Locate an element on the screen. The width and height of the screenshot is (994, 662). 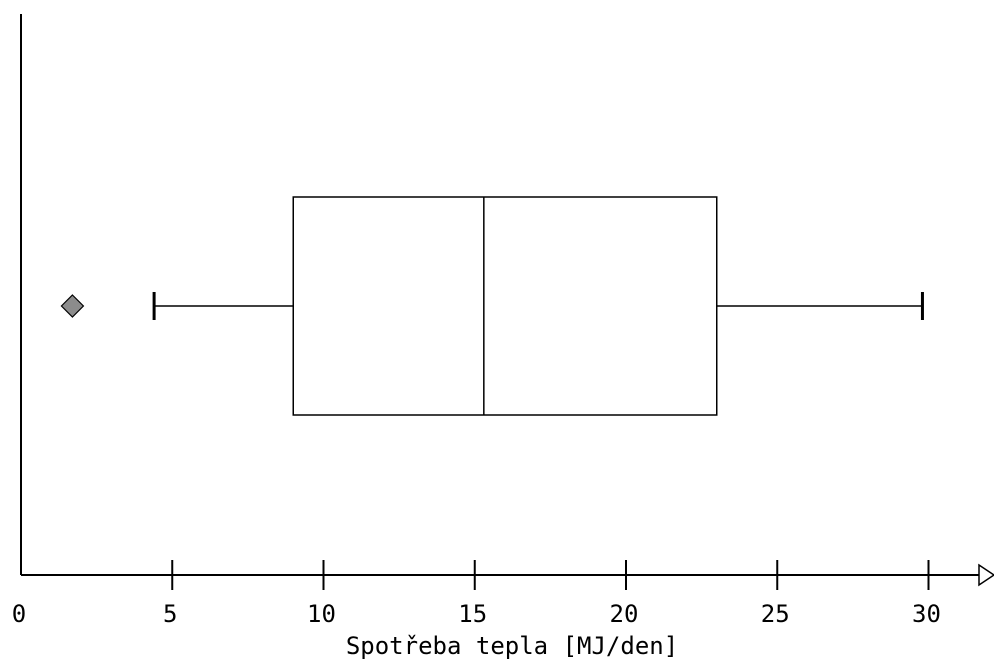
x-tick-label: 15 is located at coordinates (472, 614).